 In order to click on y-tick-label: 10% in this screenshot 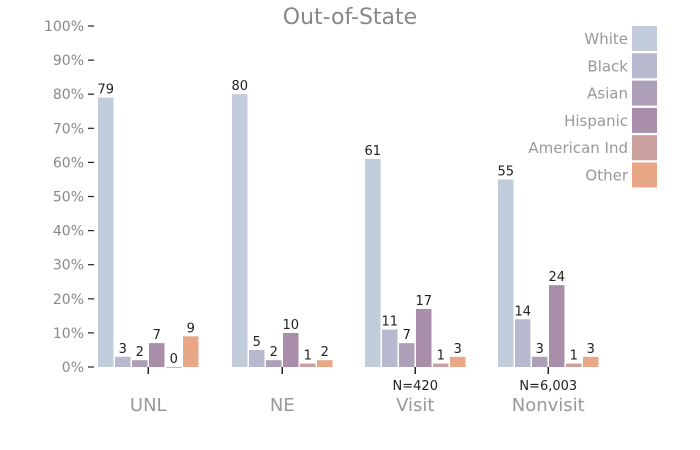, I will do `click(68, 334)`.